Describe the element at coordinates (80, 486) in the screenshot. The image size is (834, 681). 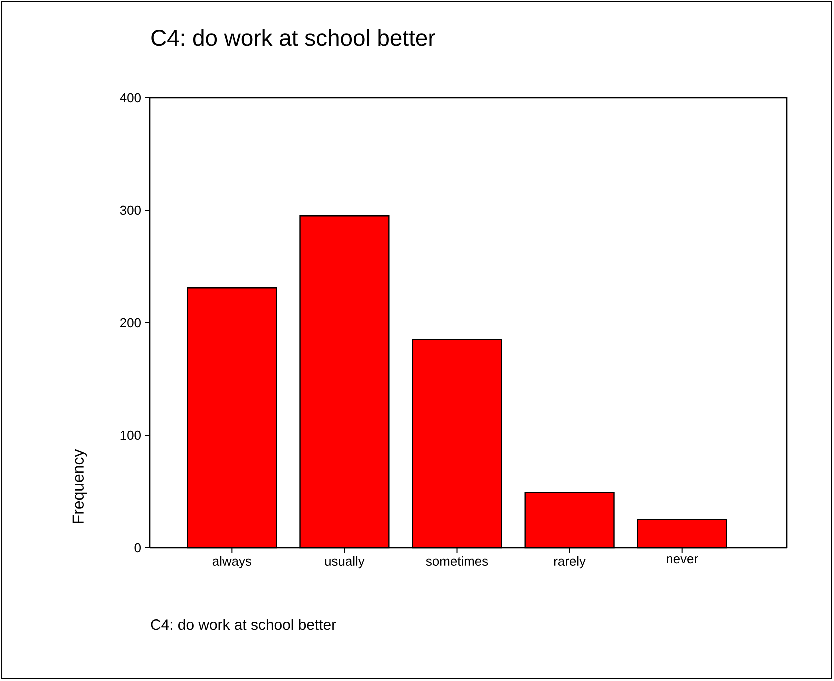
I see `y-axis-title: Frequency` at that location.